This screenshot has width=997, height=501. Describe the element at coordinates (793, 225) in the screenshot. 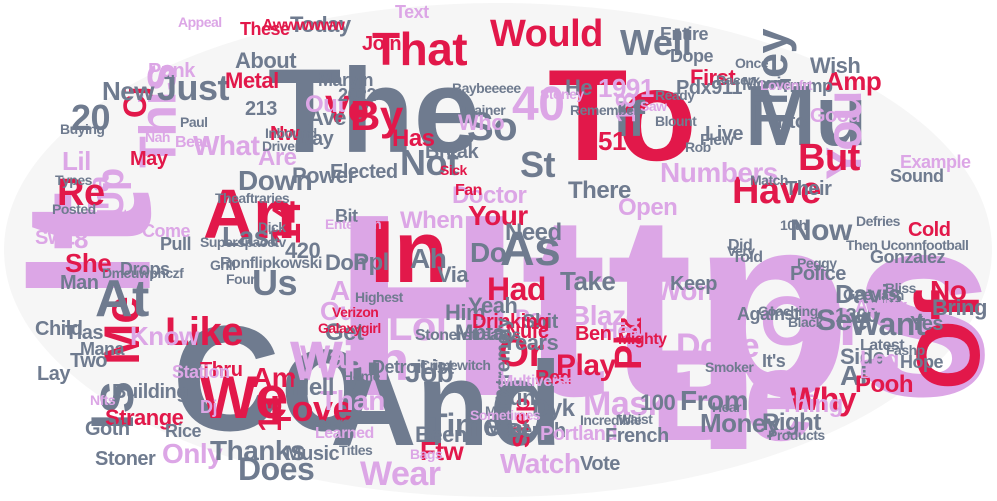

I see `word-10th: 10th` at that location.